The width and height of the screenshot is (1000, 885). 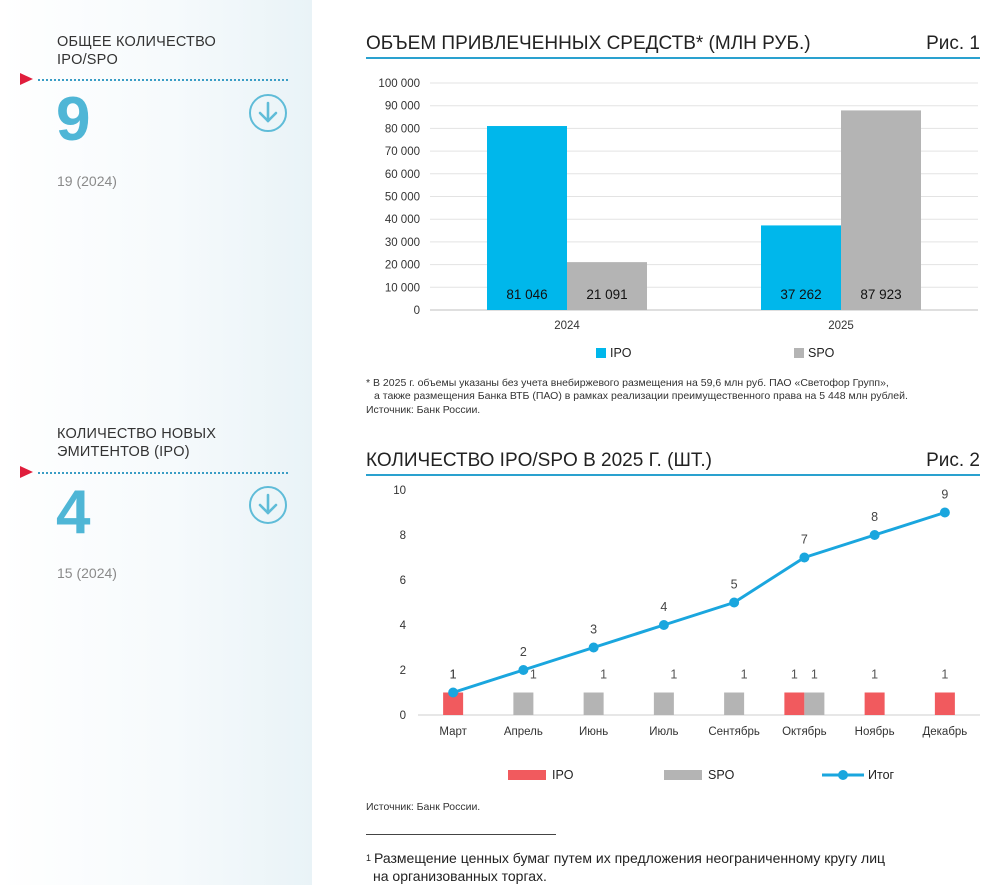 What do you see at coordinates (402, 243) in the screenshot?
I see `y-tick-label: 30 000` at bounding box center [402, 243].